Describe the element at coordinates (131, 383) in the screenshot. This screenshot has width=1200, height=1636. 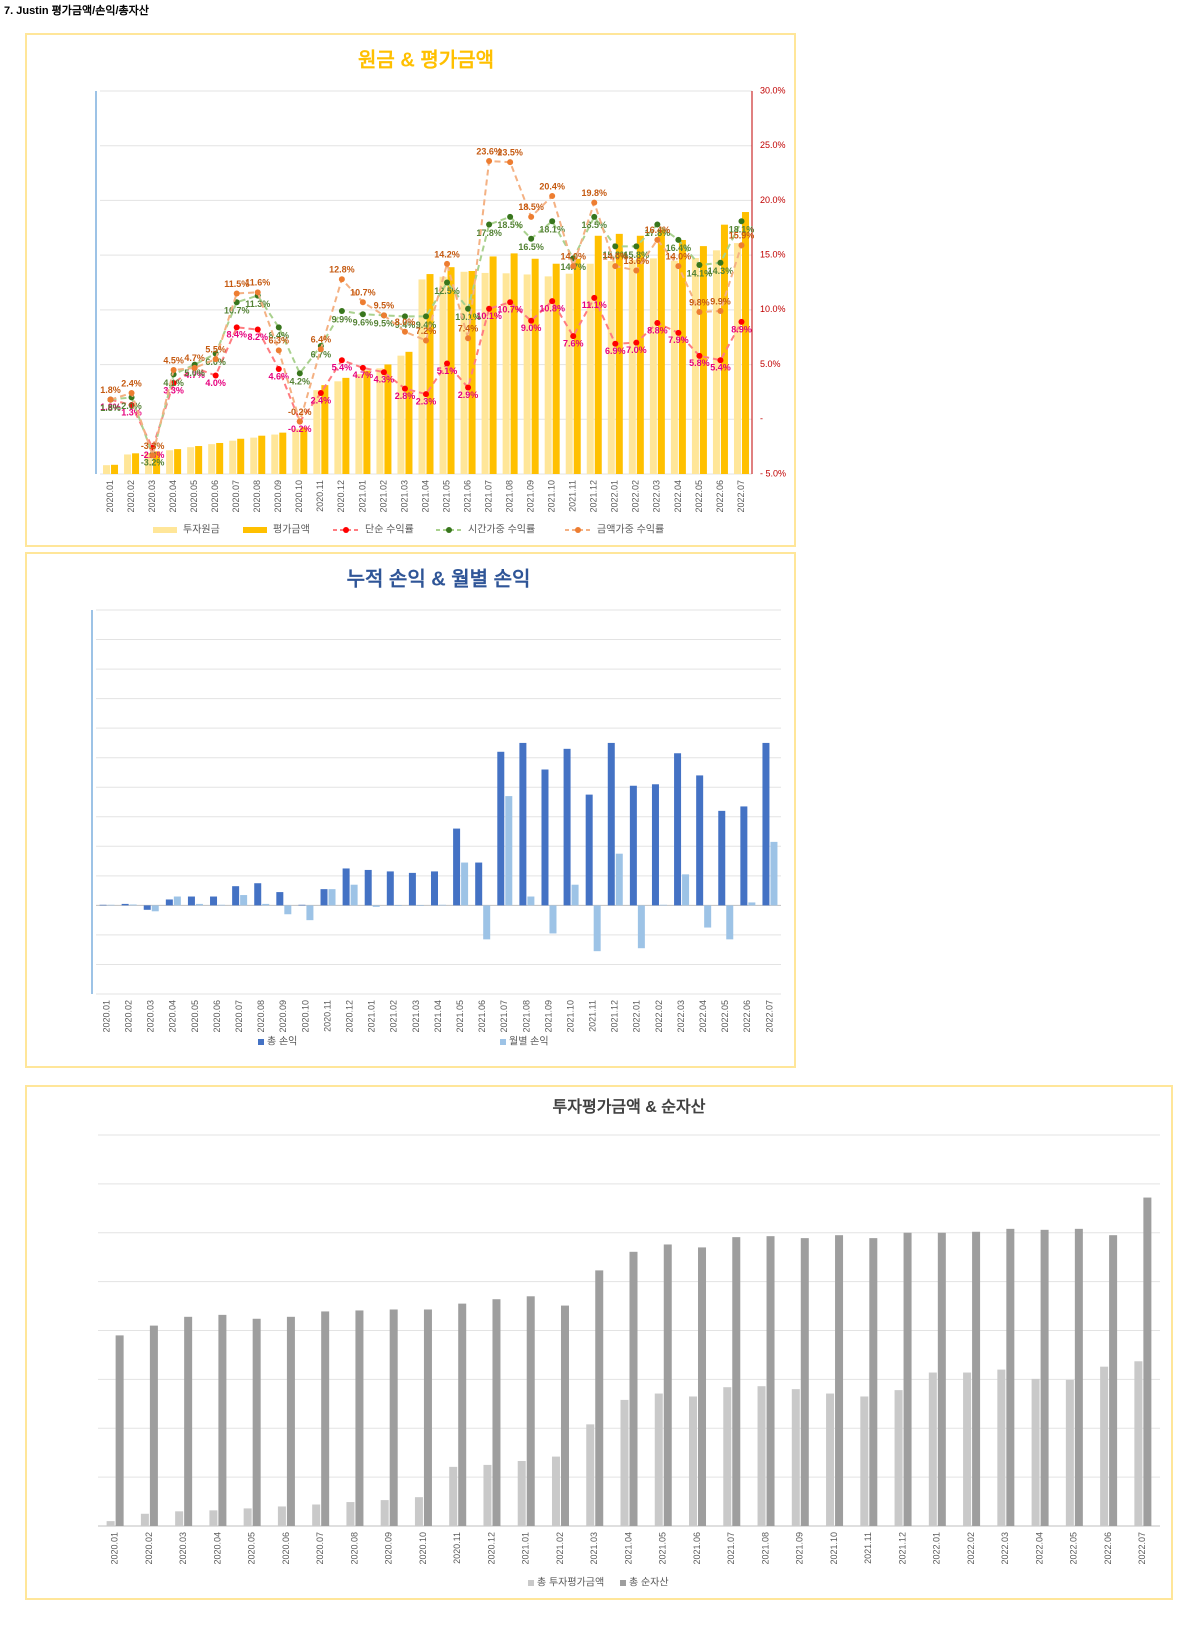
I see `value-label: 2.4%` at that location.